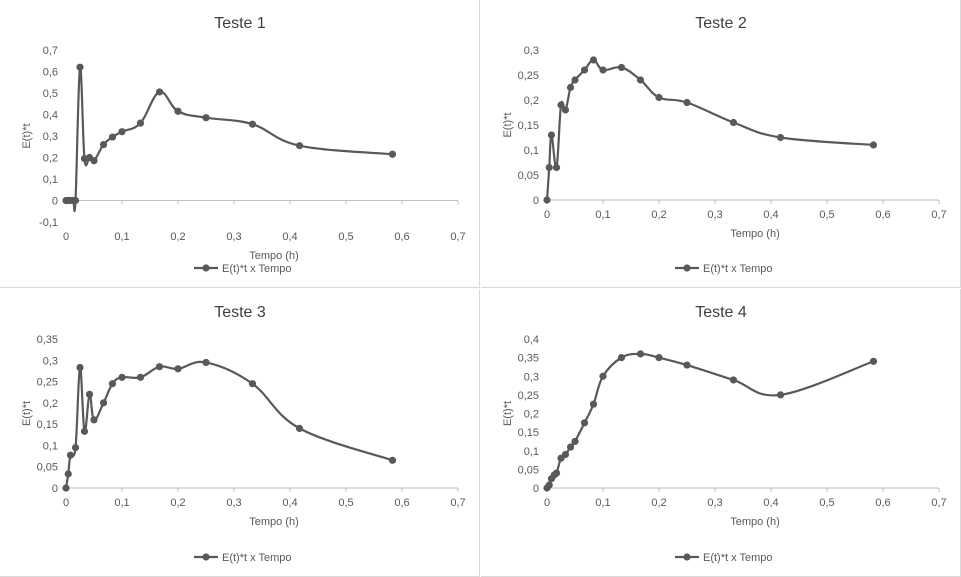  I want to click on y-tick-label: 0,7, so click(50, 51).